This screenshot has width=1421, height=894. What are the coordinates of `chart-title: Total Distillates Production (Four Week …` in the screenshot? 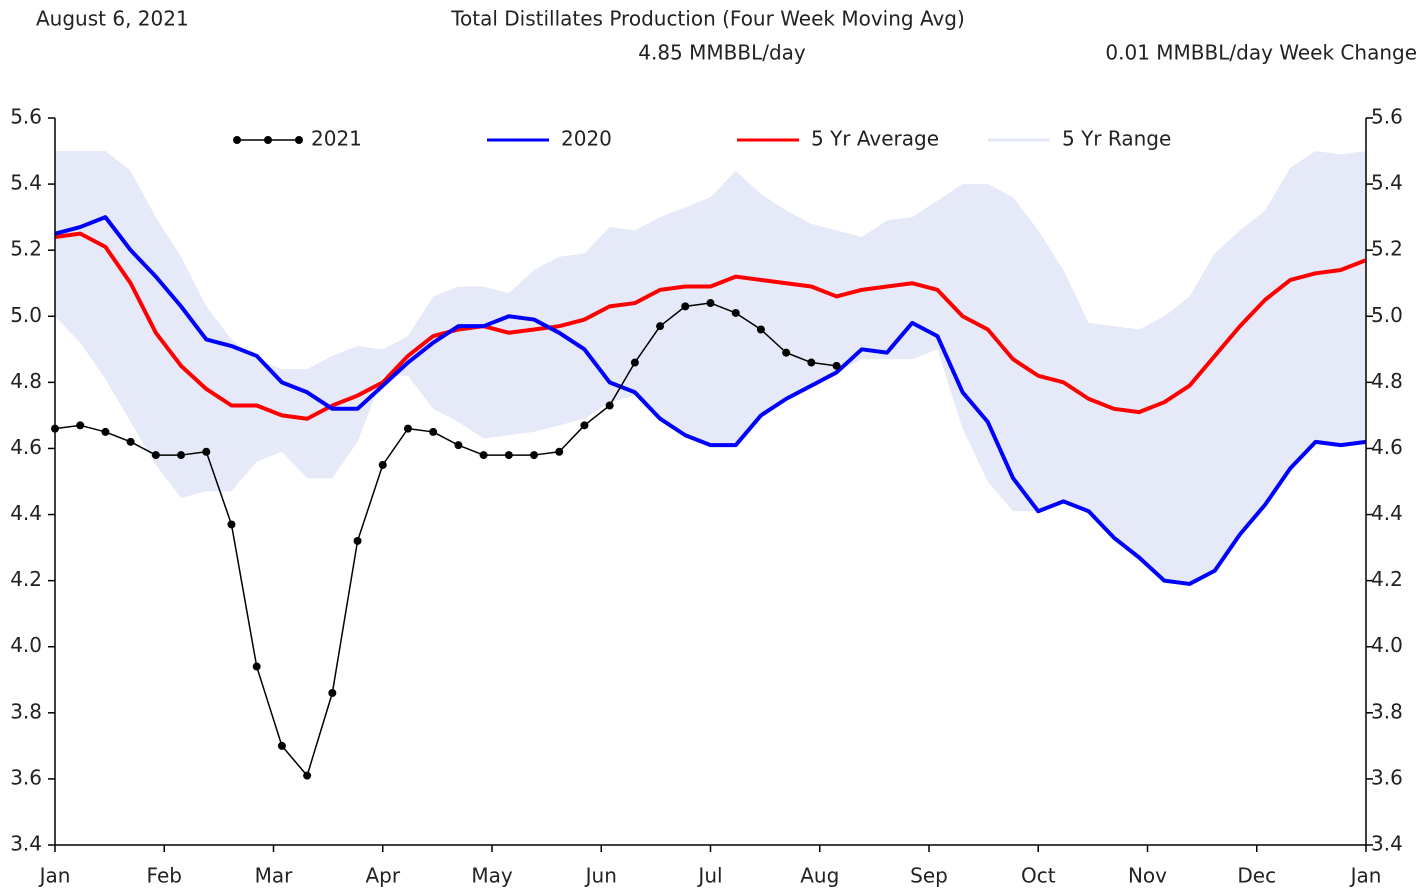 It's located at (707, 19).